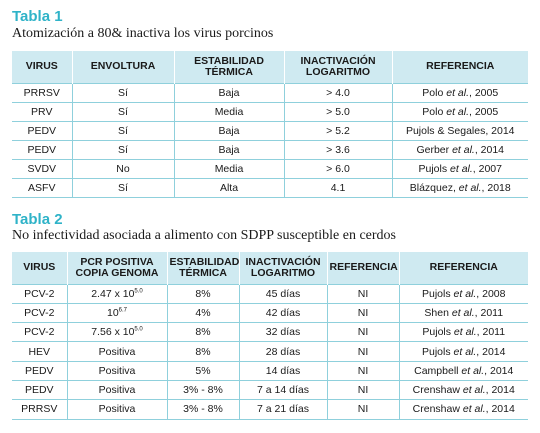 Image resolution: width=540 pixels, height=433 pixels. What do you see at coordinates (438, 370) in the screenshot?
I see `ref-author: Campbell` at bounding box center [438, 370].